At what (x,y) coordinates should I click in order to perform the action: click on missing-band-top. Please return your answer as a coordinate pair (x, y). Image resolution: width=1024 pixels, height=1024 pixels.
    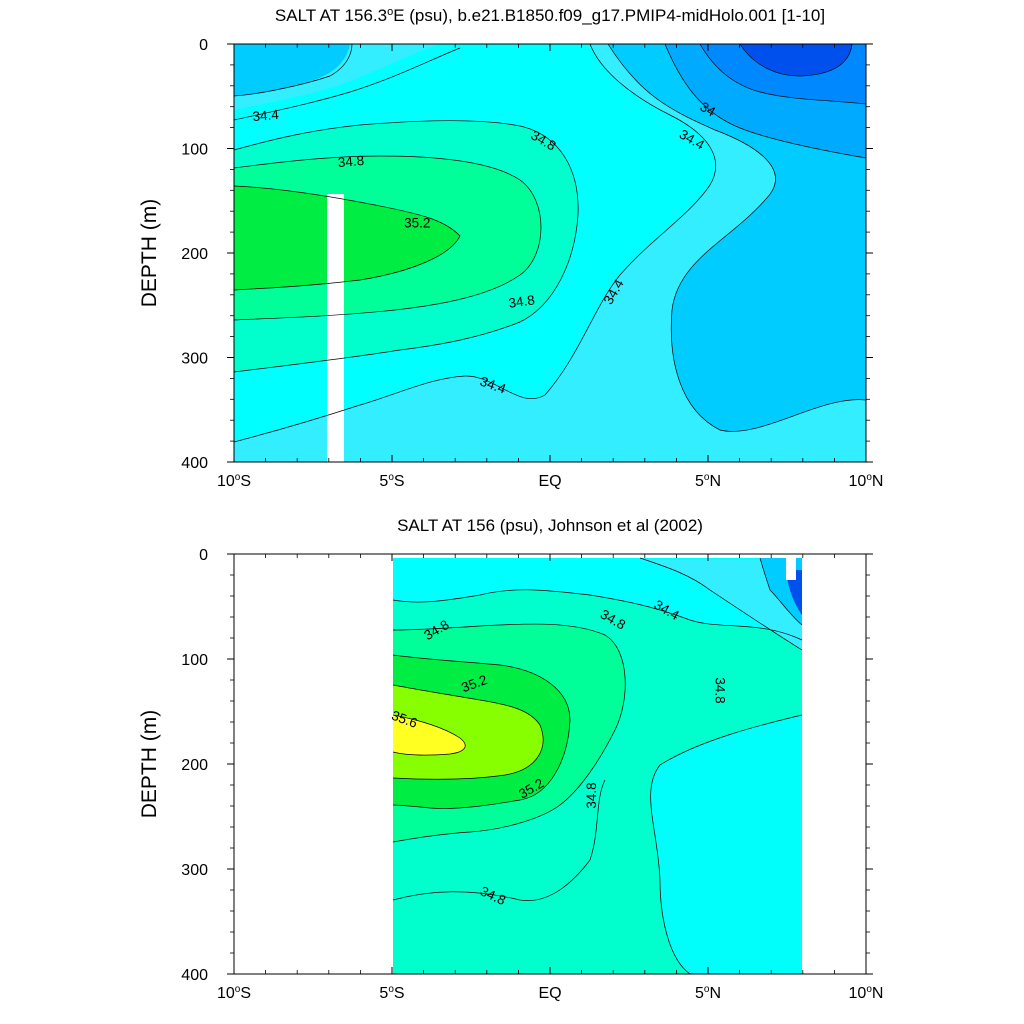
    Looking at the image, I should click on (335, 328).